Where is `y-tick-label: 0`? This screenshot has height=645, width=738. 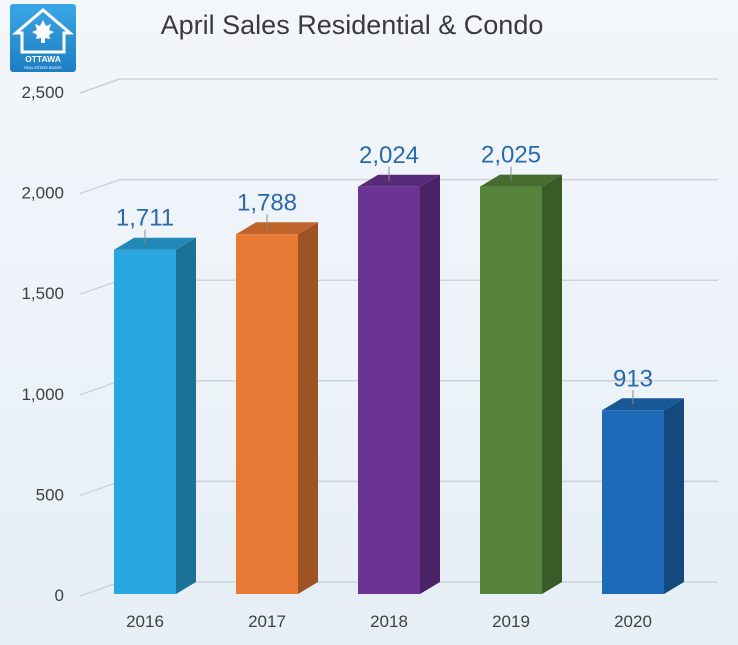 y-tick-label: 0 is located at coordinates (59, 595).